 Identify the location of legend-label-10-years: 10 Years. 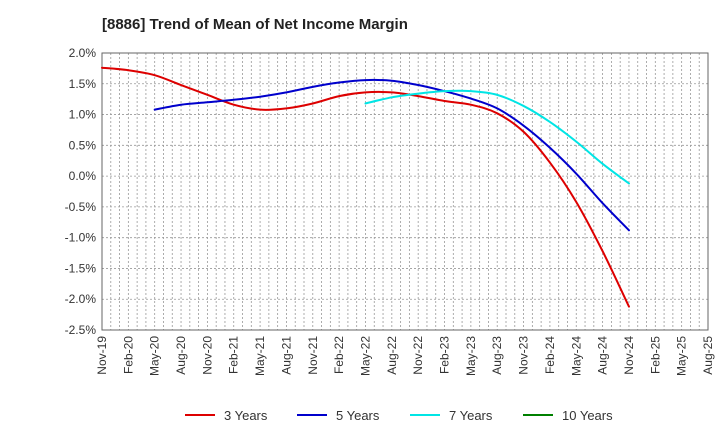
(587, 415).